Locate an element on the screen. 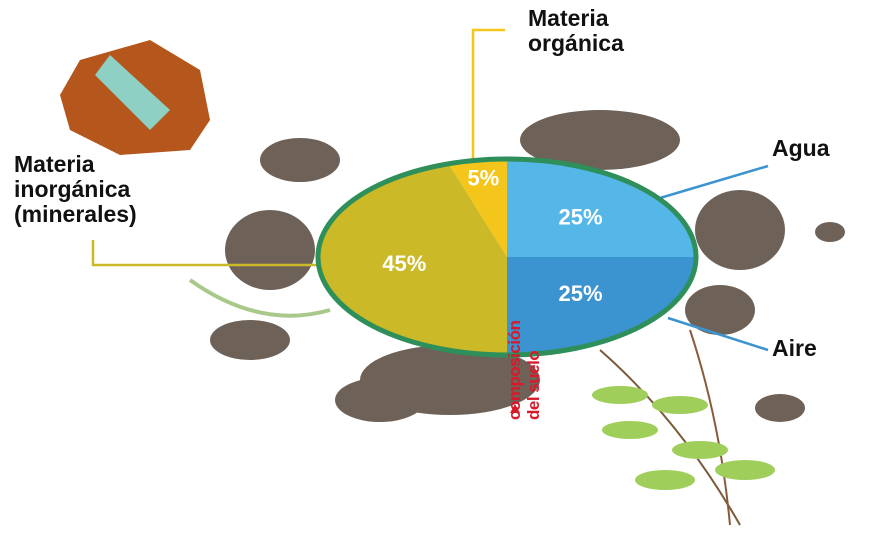 The height and width of the screenshot is (533, 870). annotation: composición del suelo is located at coordinates (524, 370).